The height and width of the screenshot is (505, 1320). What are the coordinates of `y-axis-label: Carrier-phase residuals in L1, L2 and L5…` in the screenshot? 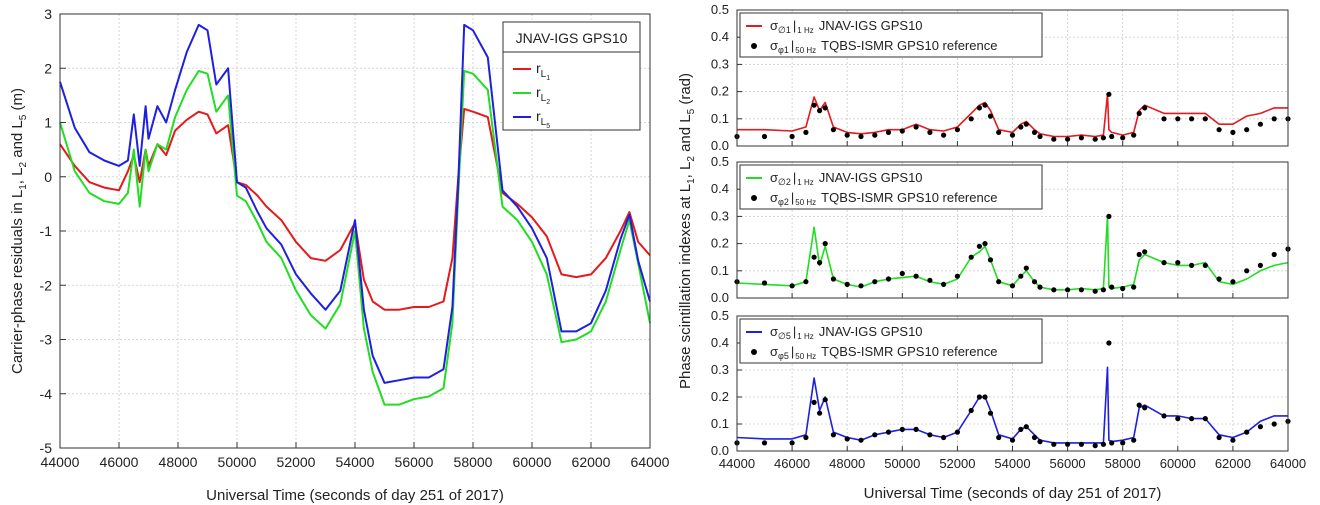 It's located at (19, 231).